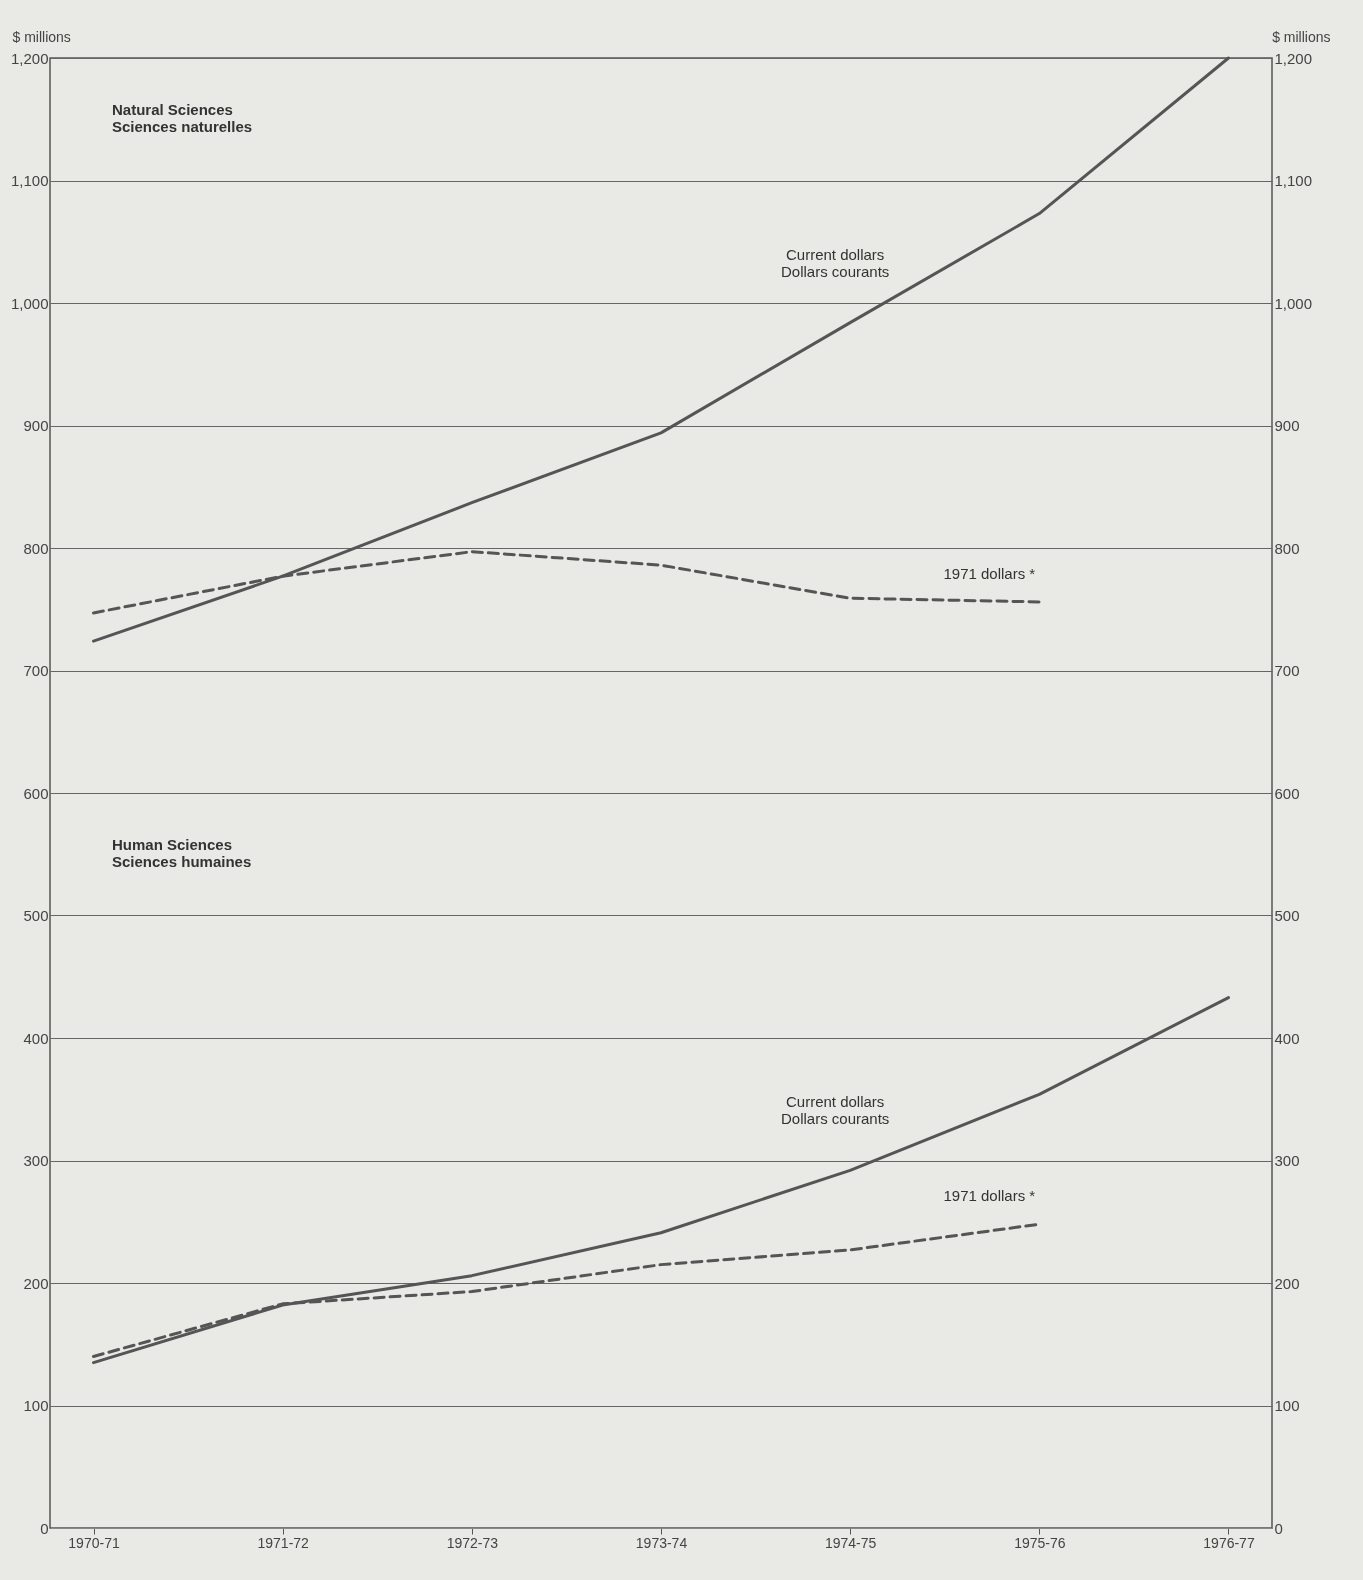 The height and width of the screenshot is (1580, 1363). Describe the element at coordinates (1293, 180) in the screenshot. I see `y2-tick-label: 1,100` at that location.